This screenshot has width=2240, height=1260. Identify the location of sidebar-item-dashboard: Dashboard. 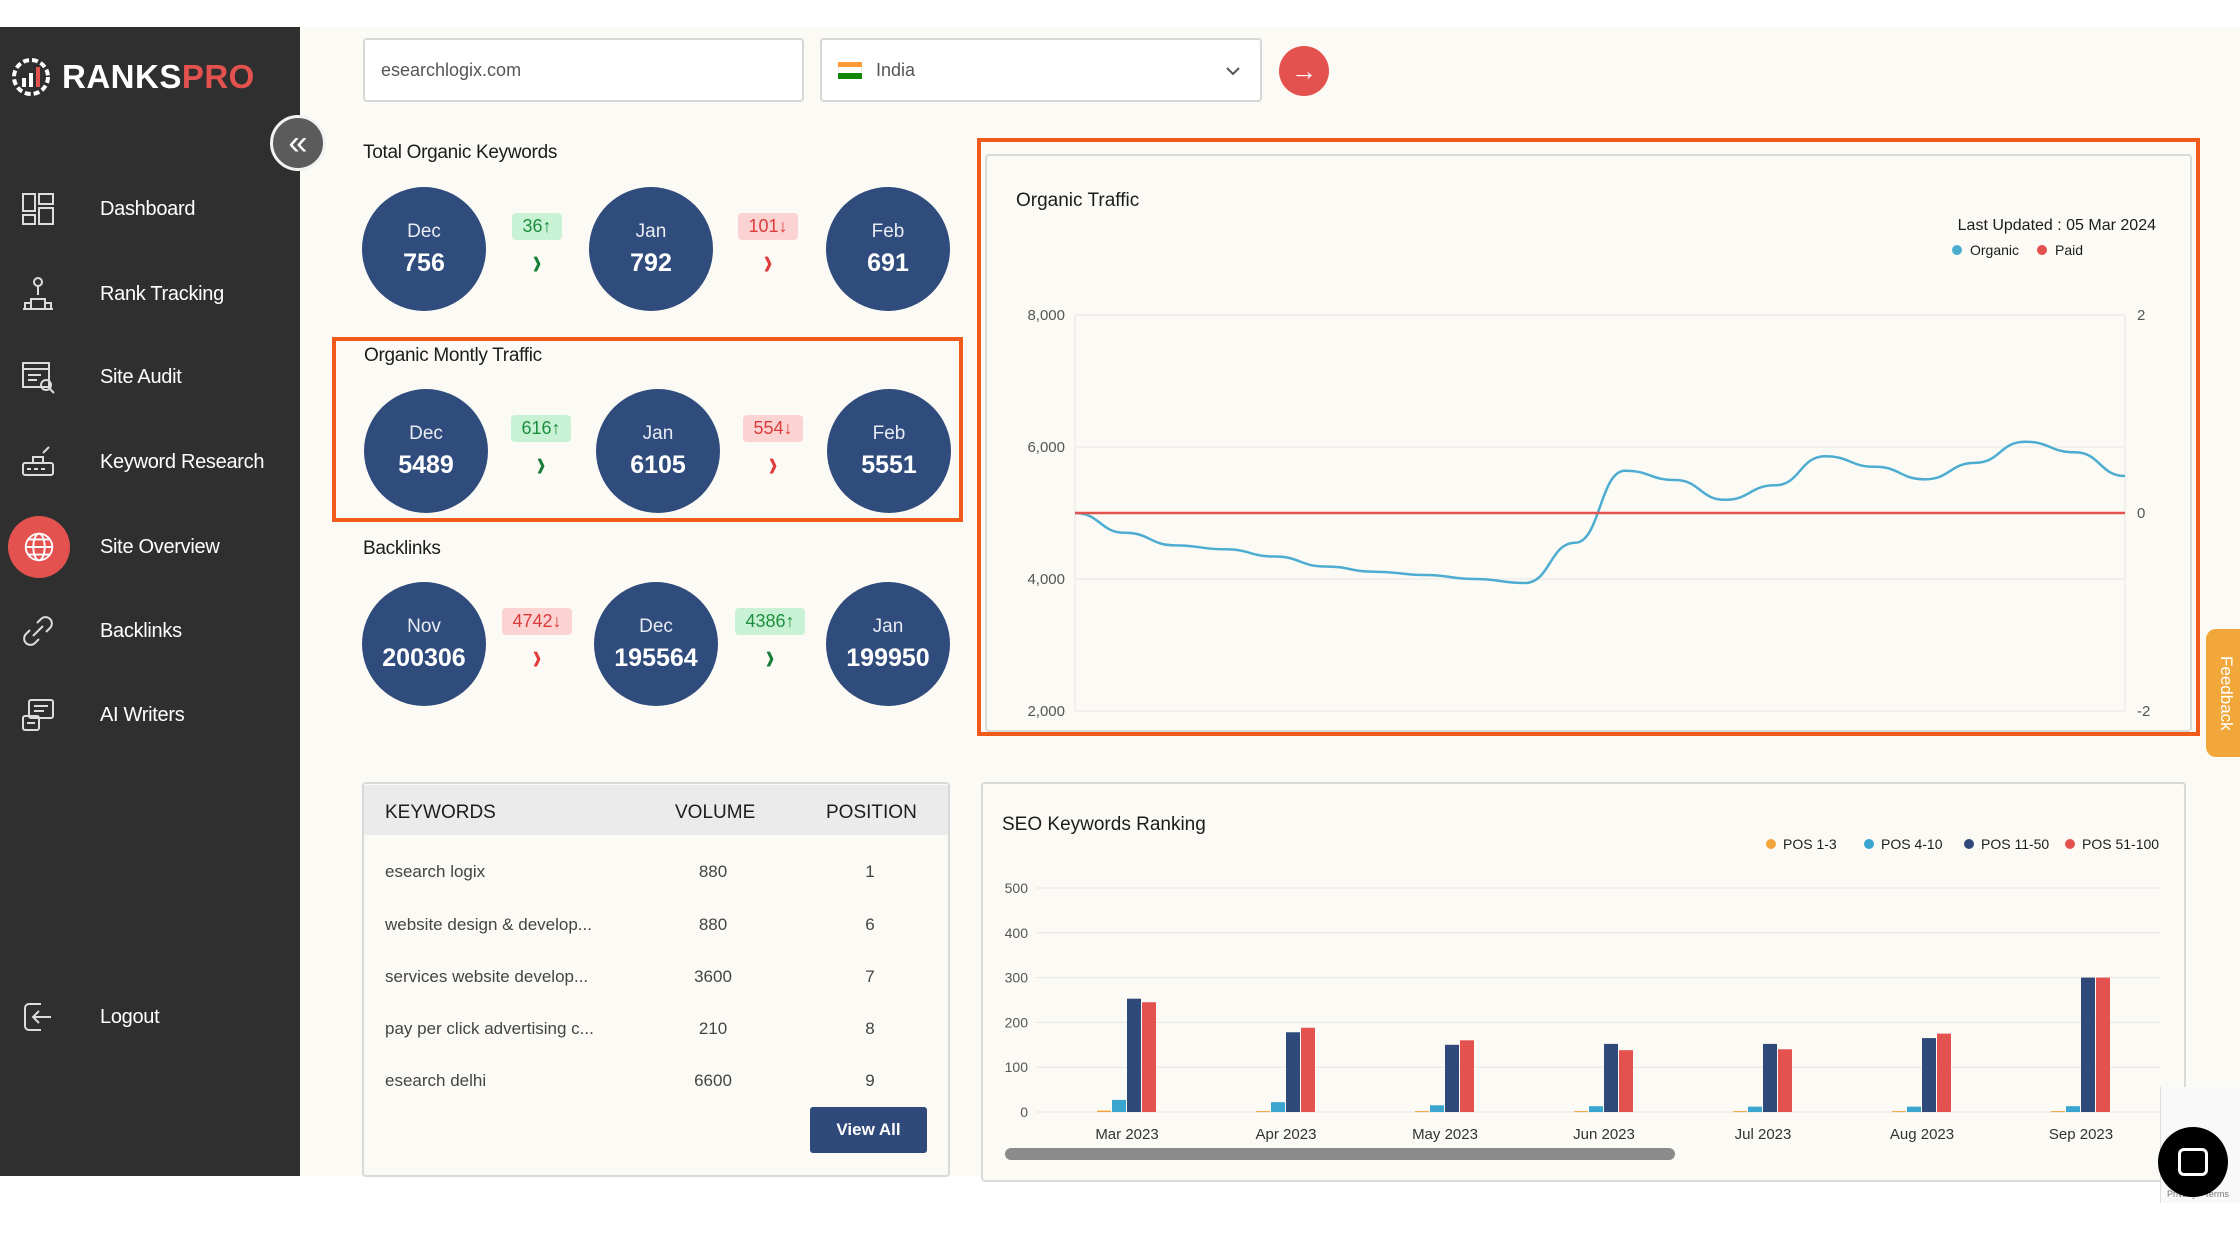
(150, 209).